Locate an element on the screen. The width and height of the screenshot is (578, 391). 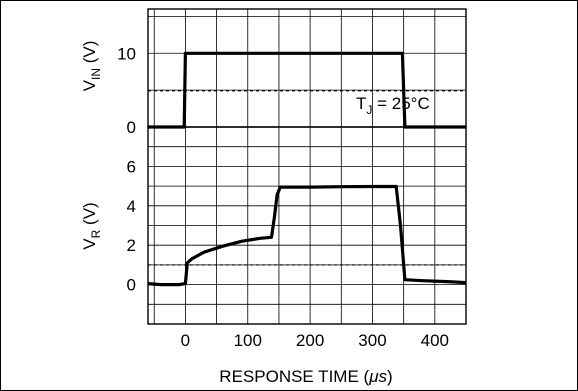
vin-y-tick-label: 10 is located at coordinates (126, 53).